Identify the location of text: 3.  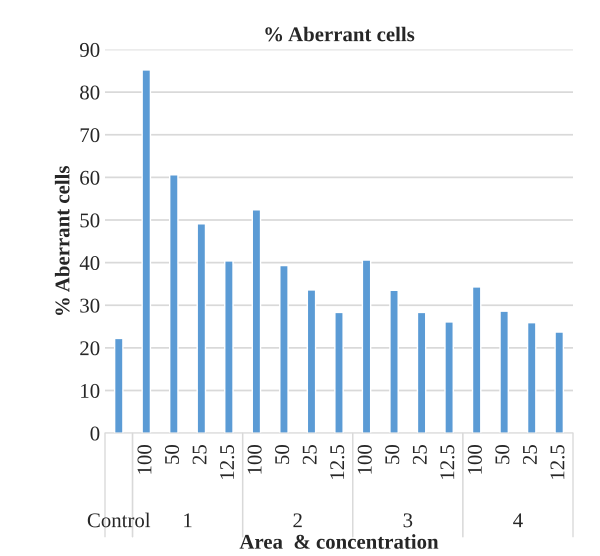
(408, 520).